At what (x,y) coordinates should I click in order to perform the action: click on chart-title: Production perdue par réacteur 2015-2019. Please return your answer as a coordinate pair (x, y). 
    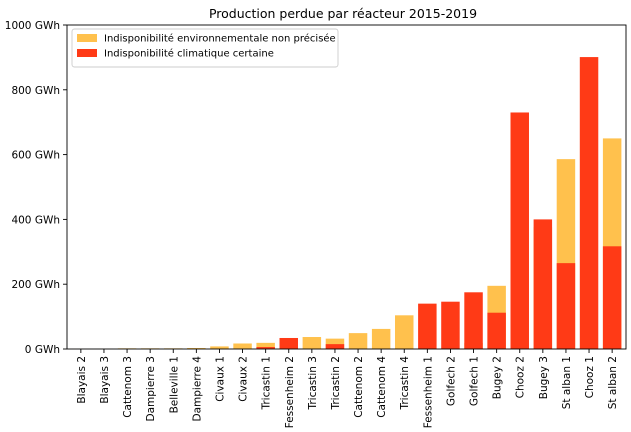
    Looking at the image, I should click on (343, 13).